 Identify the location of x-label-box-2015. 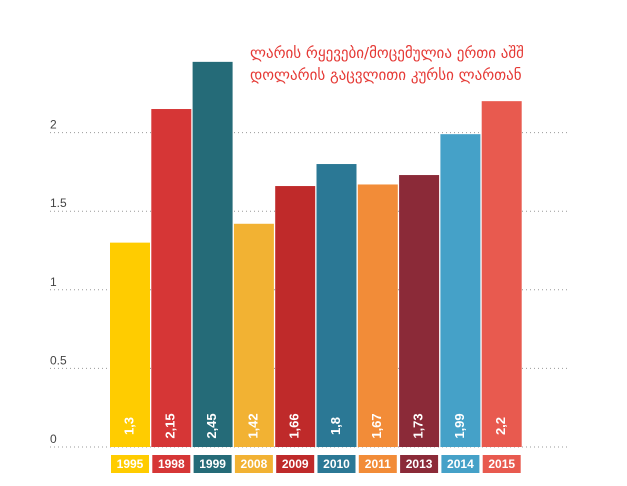
(501, 464).